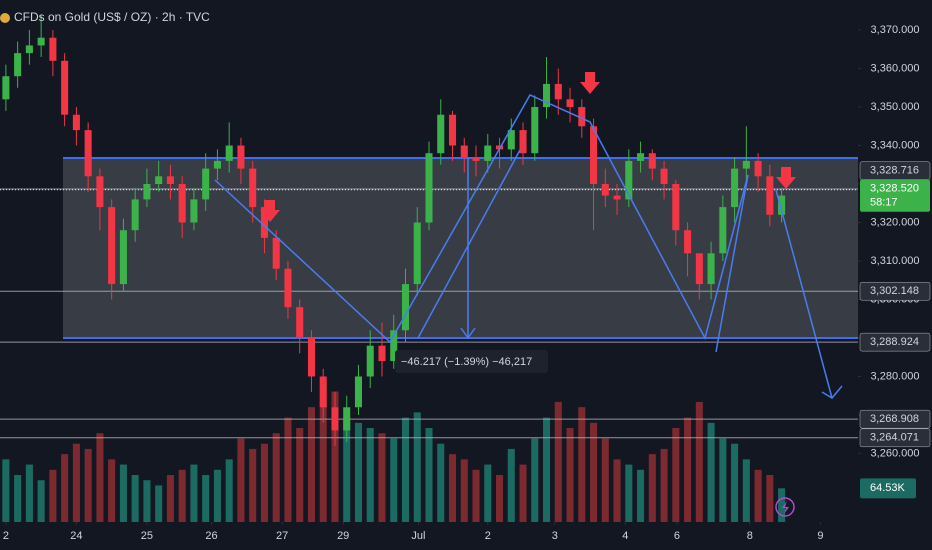 Image resolution: width=932 pixels, height=550 pixels. I want to click on level-tag-label: 3,328.716, so click(894, 171).